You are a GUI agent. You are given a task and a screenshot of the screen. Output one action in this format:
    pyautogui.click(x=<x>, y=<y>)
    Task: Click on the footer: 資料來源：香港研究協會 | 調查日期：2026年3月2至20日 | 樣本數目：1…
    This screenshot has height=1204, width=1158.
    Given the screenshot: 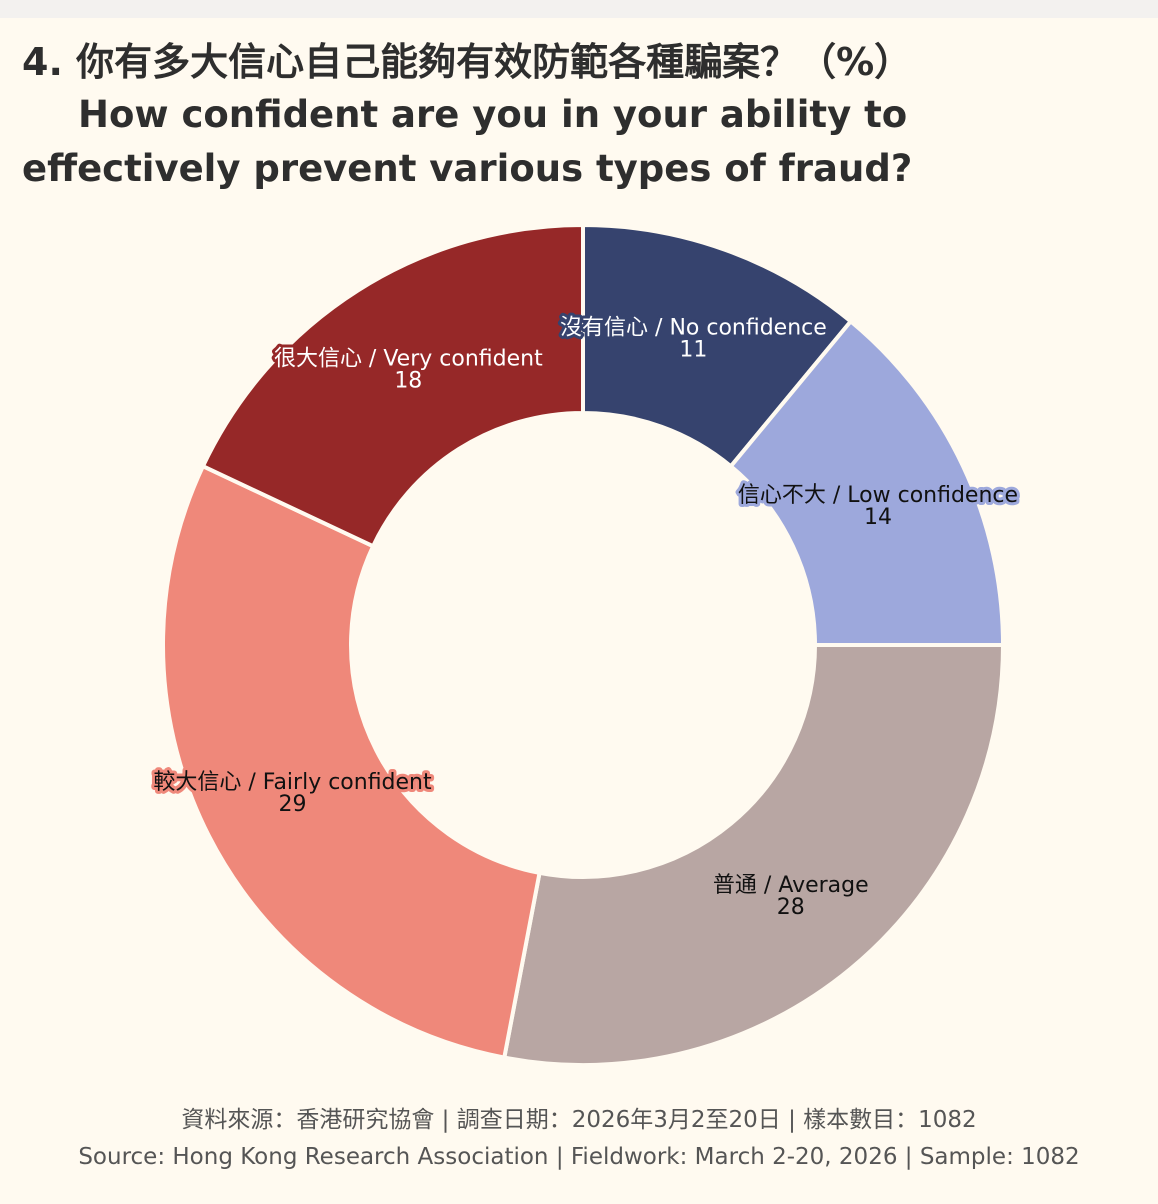 What is the action you would take?
    pyautogui.click(x=579, y=1139)
    